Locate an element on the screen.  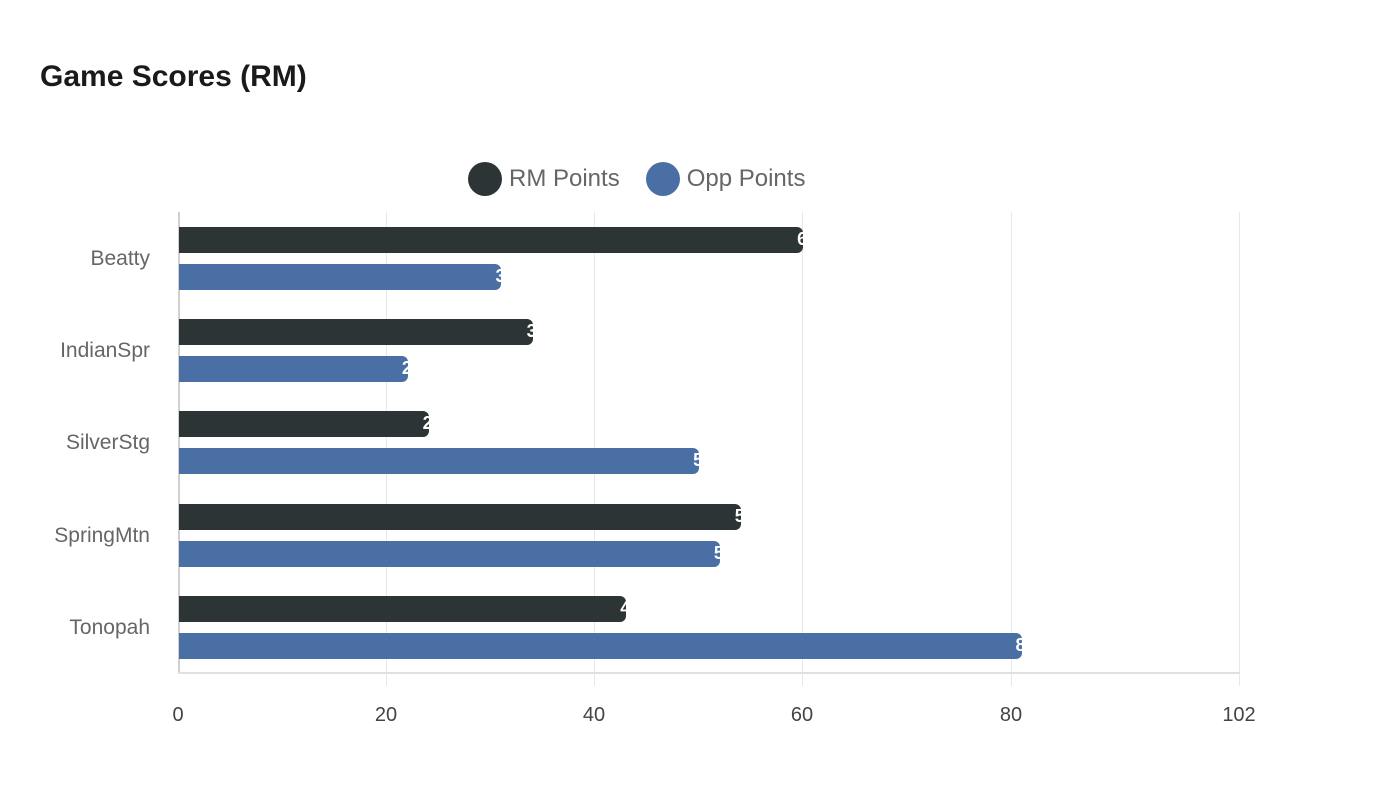
x-tick: 40 is located at coordinates (594, 715).